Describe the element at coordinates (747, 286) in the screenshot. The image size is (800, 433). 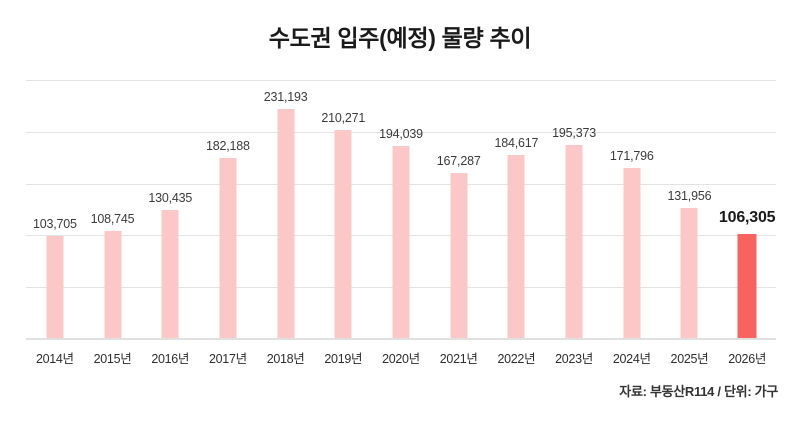
I see `bar-highlighted` at that location.